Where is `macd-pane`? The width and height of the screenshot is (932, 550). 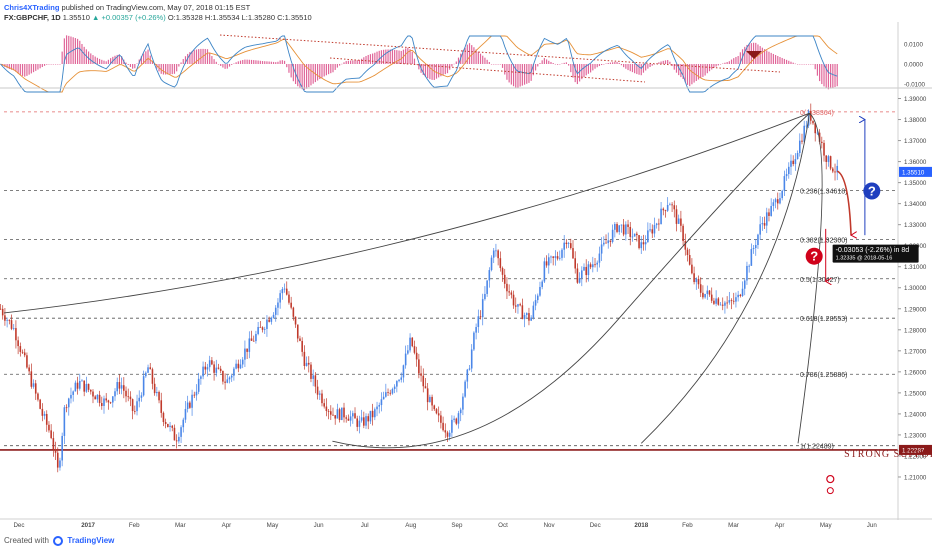 macd-pane is located at coordinates (419, 63).